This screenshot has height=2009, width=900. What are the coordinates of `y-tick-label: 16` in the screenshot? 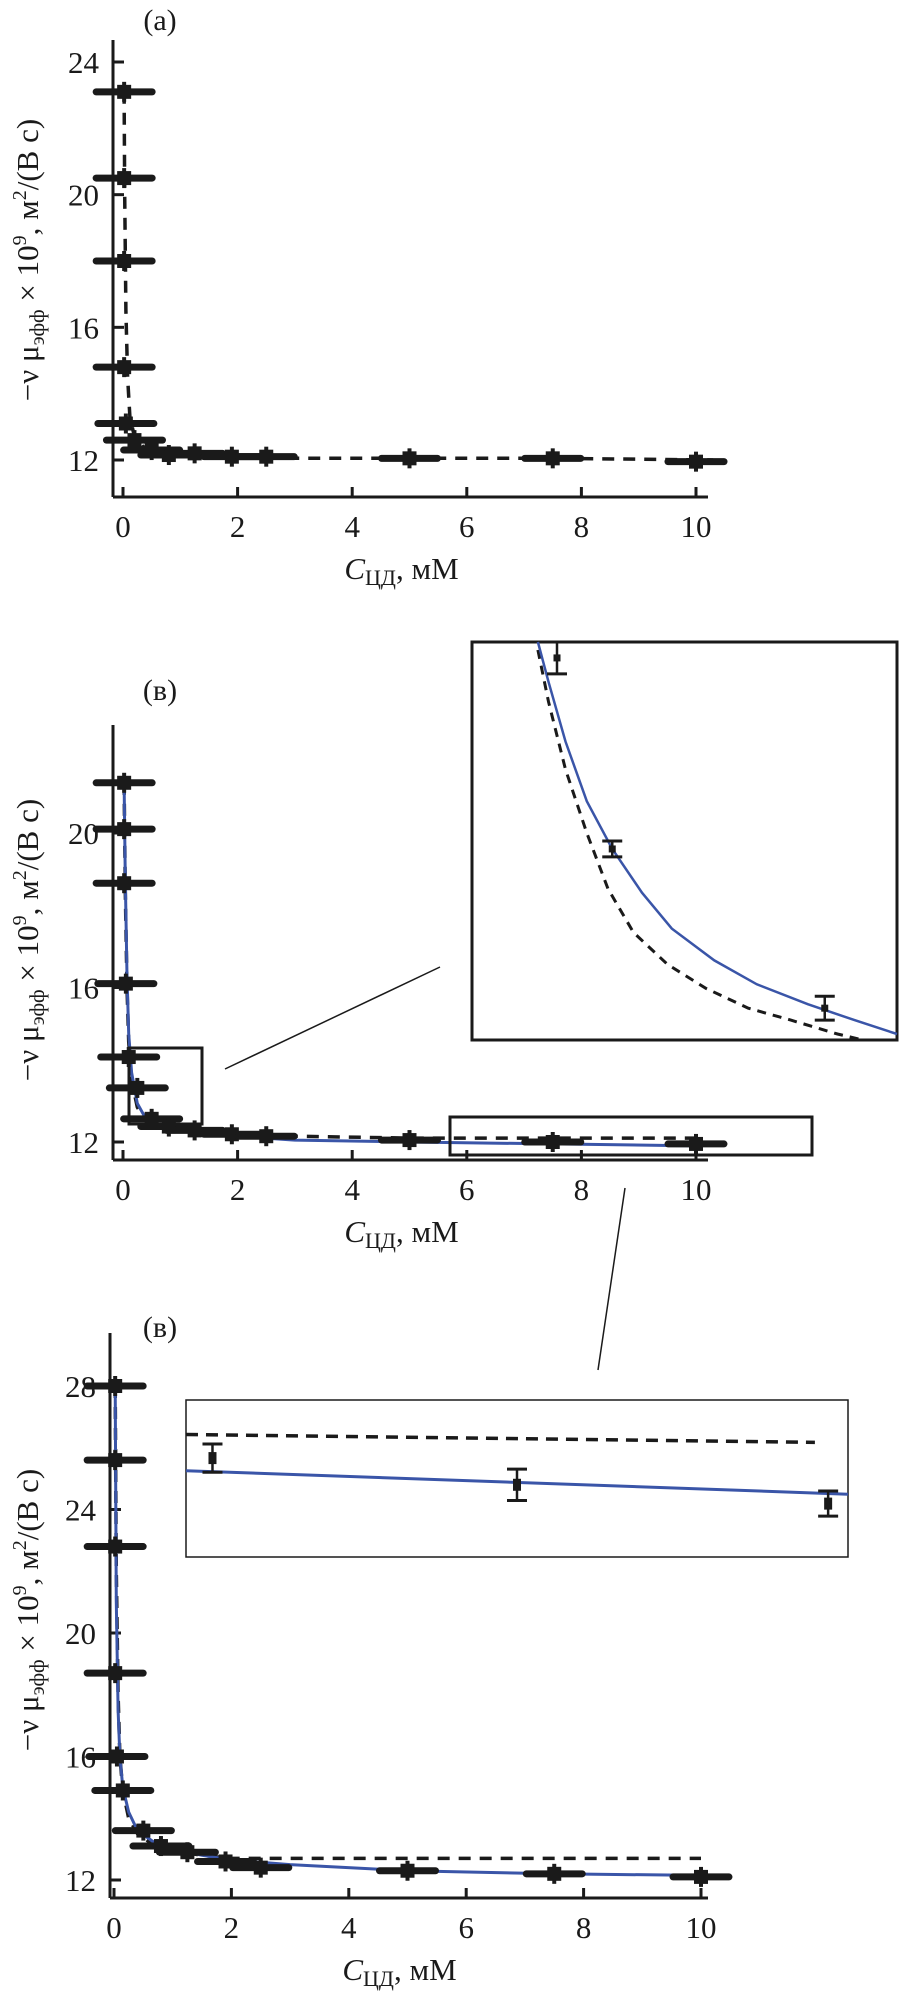 It's located at (83, 988).